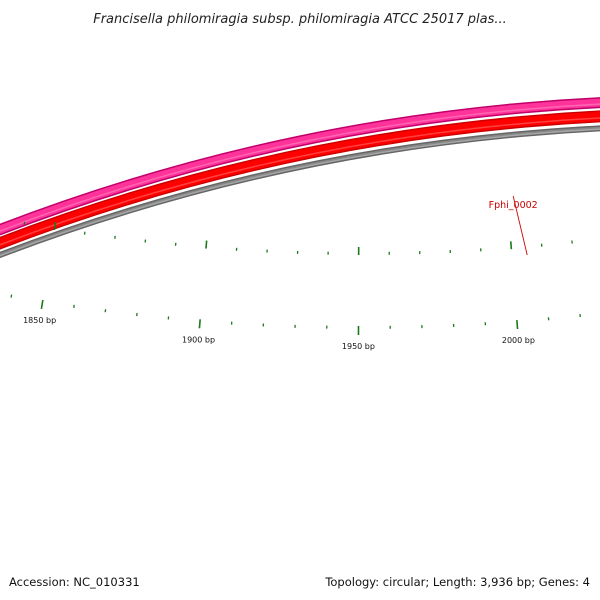  I want to click on outer-tick-ring, so click(295, 314).